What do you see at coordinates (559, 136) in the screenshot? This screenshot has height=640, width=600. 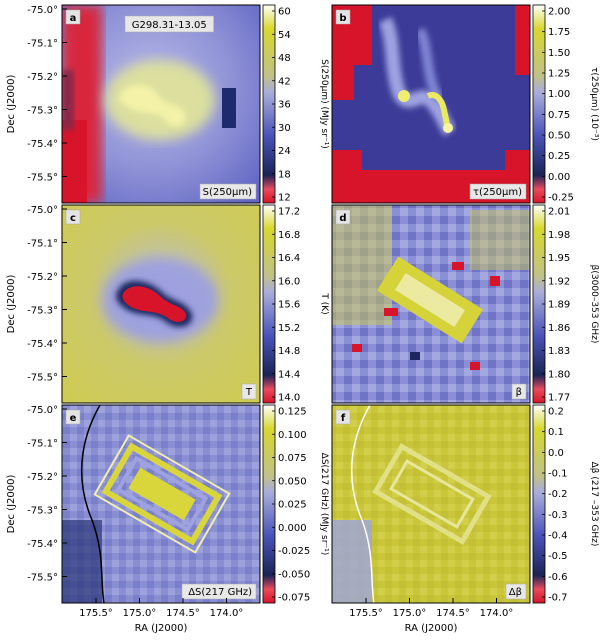 I see `colorbar-tick-label: 0.50` at bounding box center [559, 136].